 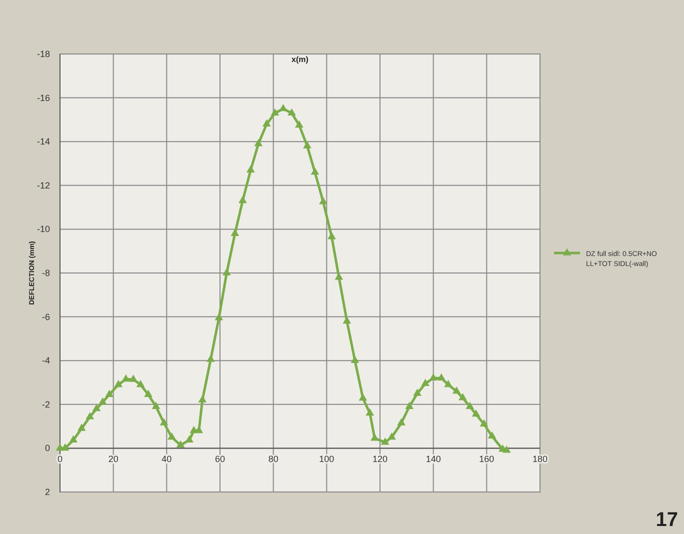 I want to click on y-tick-label: -18, so click(x=43, y=54).